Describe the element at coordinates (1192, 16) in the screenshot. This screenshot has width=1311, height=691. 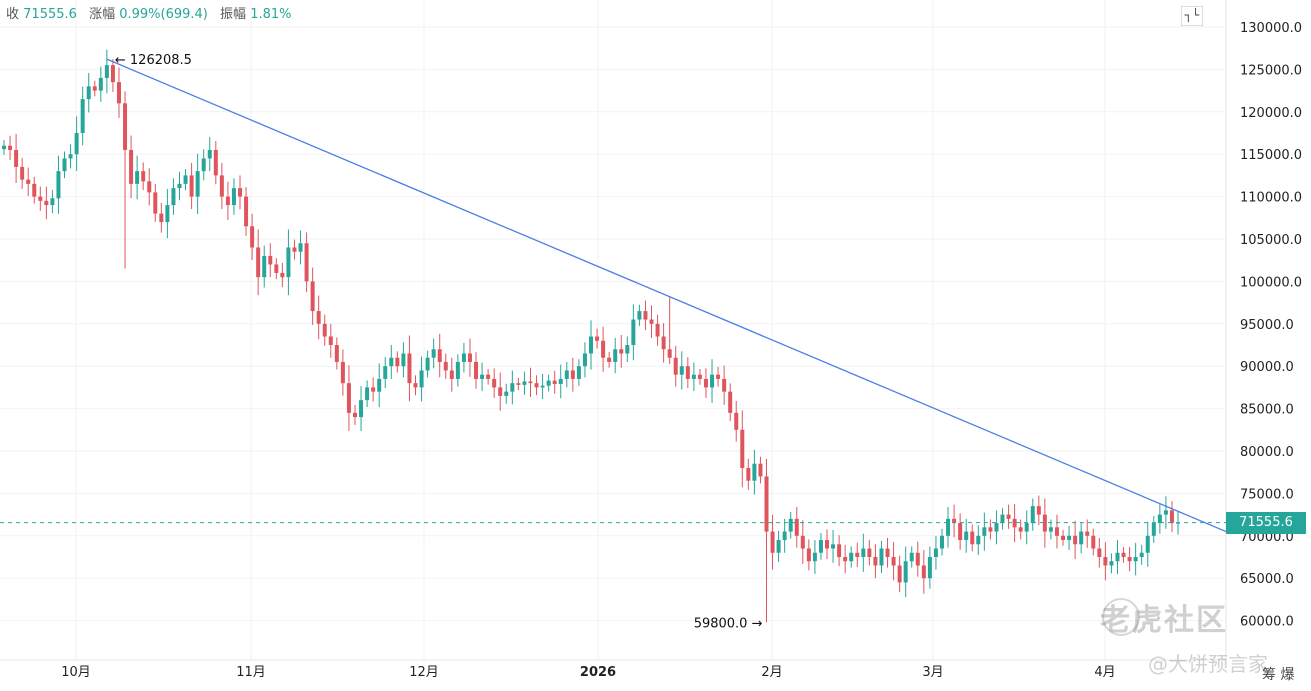
I see `fullscreen-toggle-icon: ┐└` at that location.